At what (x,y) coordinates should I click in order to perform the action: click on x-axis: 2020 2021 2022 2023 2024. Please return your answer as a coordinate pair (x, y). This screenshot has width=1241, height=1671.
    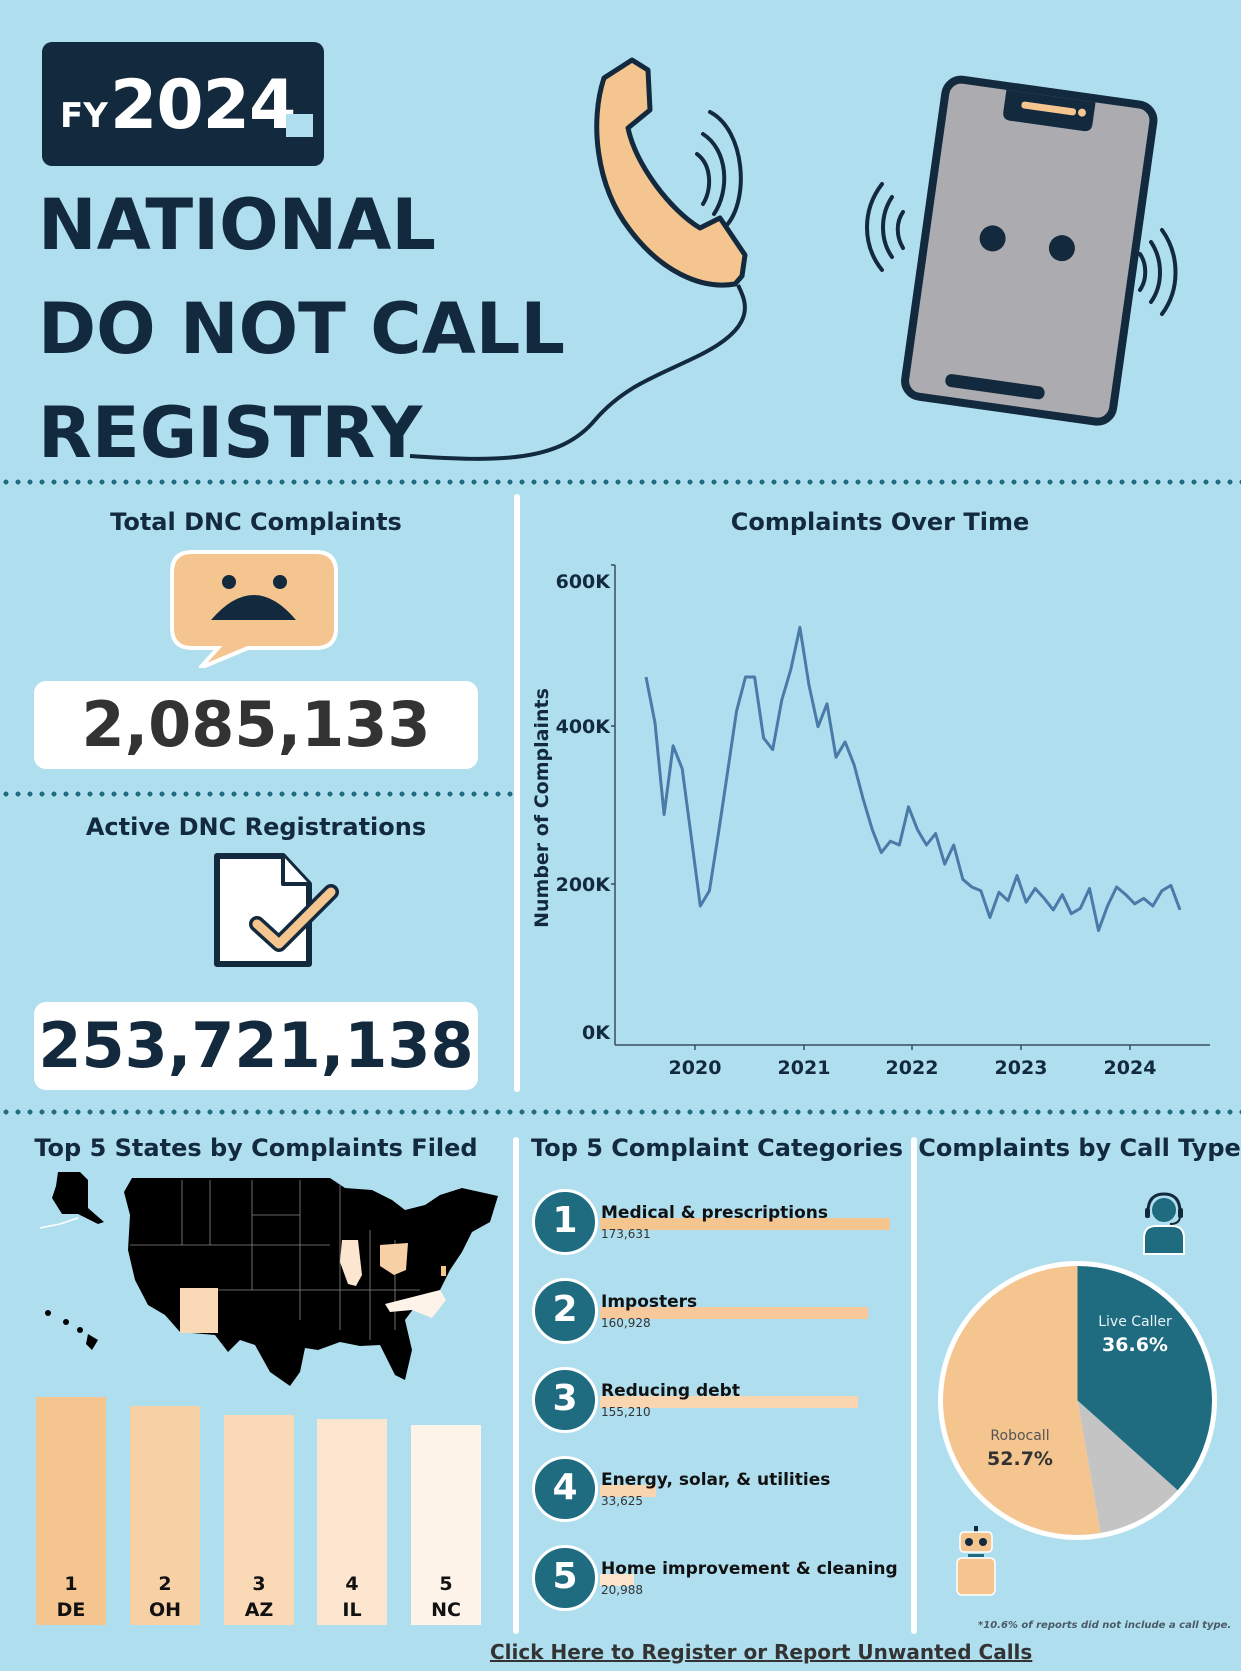
    Looking at the image, I should click on (912, 1061).